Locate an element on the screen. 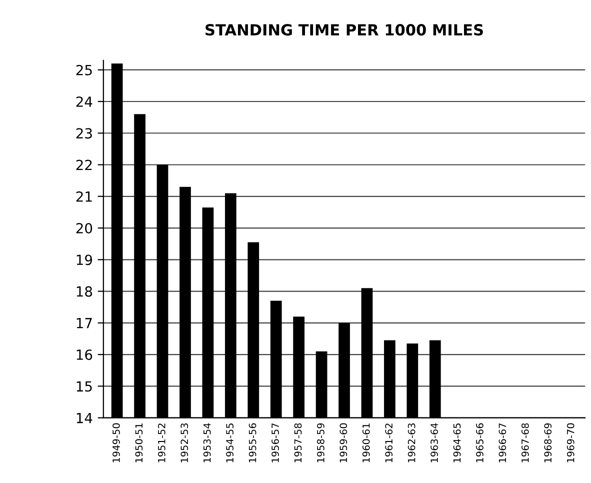  y-tick-label: 25 is located at coordinates (84, 70).